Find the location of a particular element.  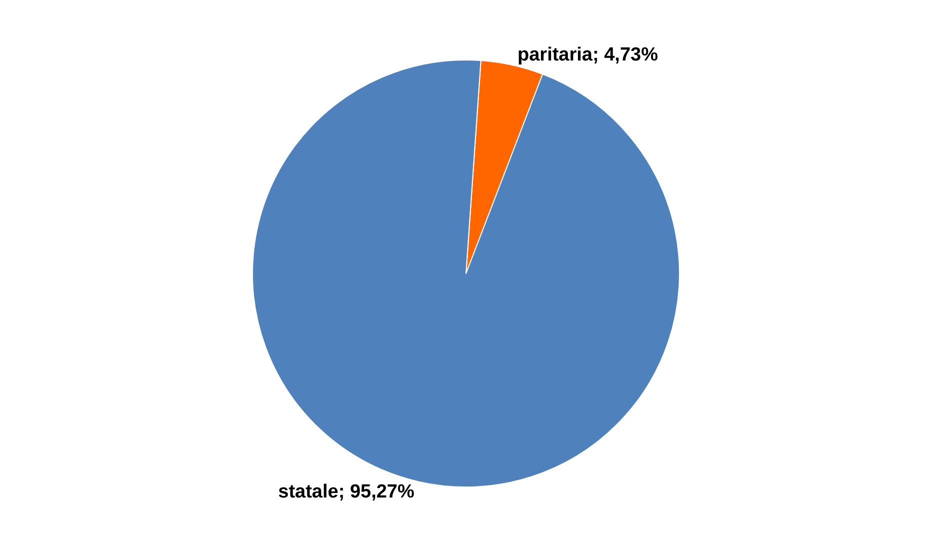

slice-label: paritaria; 4,73% is located at coordinates (588, 55).